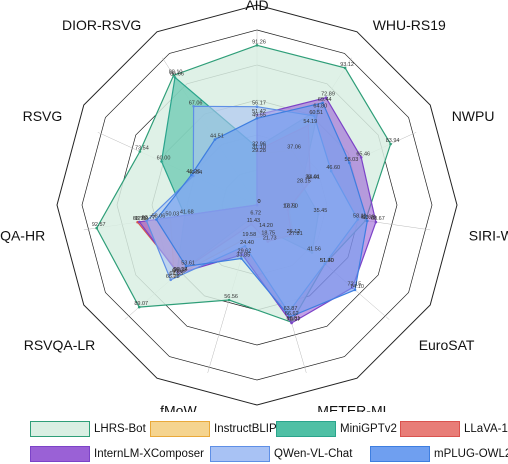 The height and width of the screenshot is (464, 508). I want to click on axis-label-rsvqa-hr: RSVQA-HR, so click(22, 236).